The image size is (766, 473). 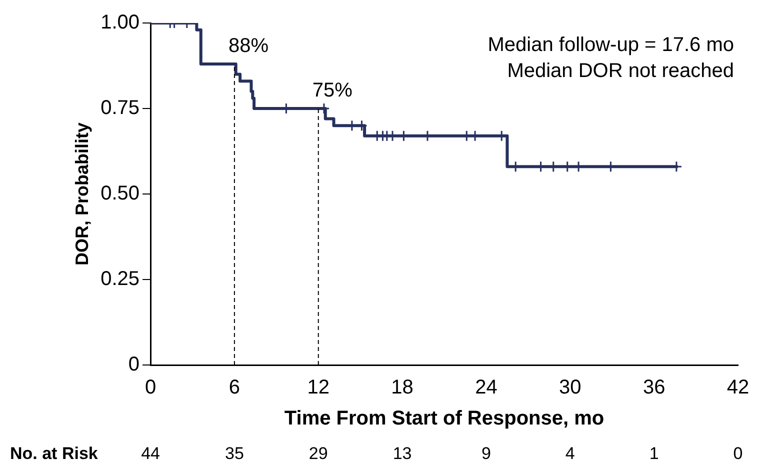 What do you see at coordinates (738, 453) in the screenshot?
I see `text: 0` at bounding box center [738, 453].